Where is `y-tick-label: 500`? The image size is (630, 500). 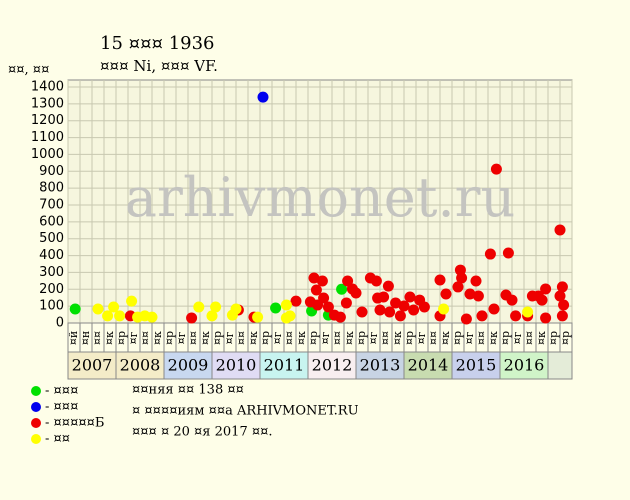
y-tick-label: 500 is located at coordinates (51, 238).